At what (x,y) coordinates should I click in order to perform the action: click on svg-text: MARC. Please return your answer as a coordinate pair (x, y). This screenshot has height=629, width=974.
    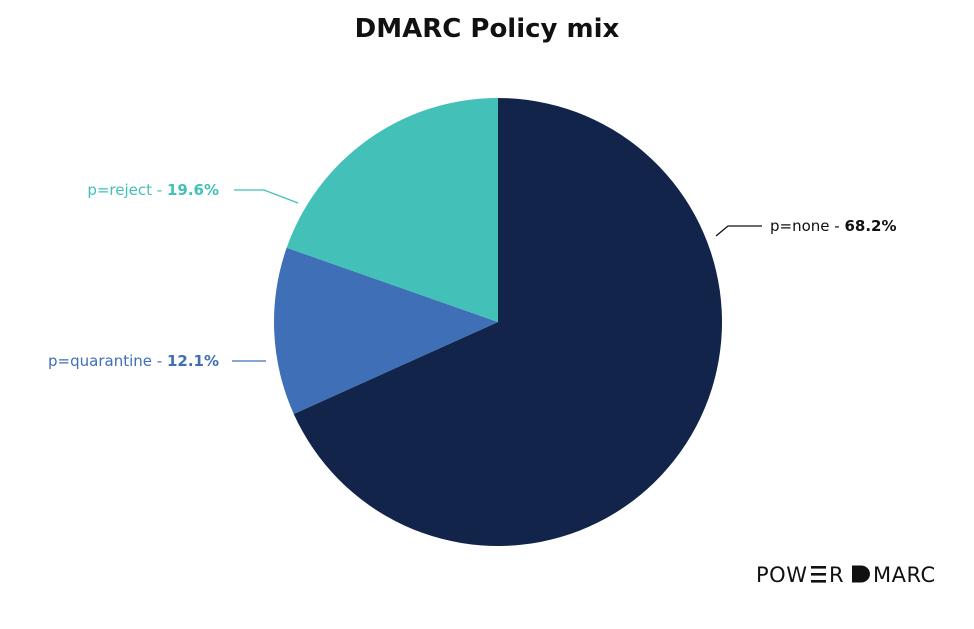
    Looking at the image, I should click on (904, 574).